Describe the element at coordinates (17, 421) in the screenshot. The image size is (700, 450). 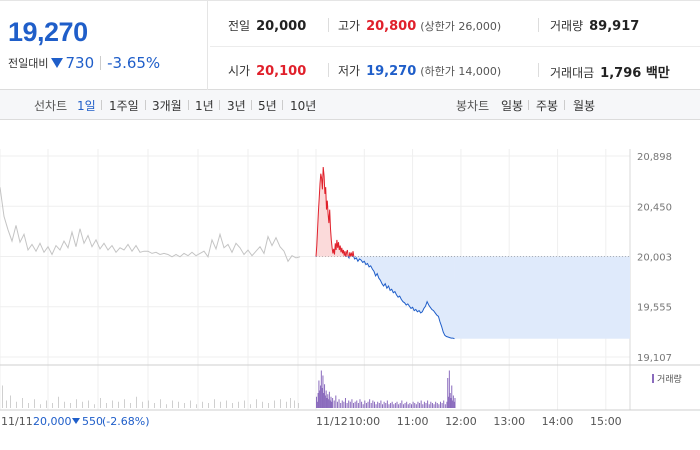
I see `x-tick-label: 11/11` at that location.